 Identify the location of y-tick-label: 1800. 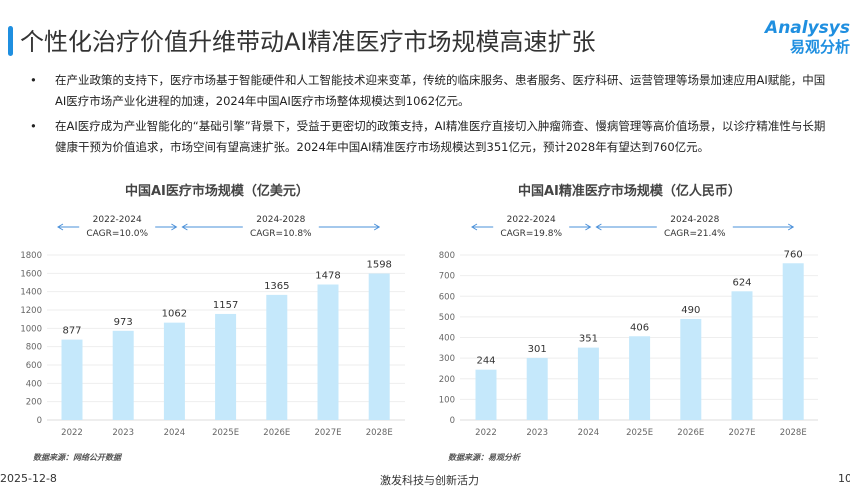
(31, 256).